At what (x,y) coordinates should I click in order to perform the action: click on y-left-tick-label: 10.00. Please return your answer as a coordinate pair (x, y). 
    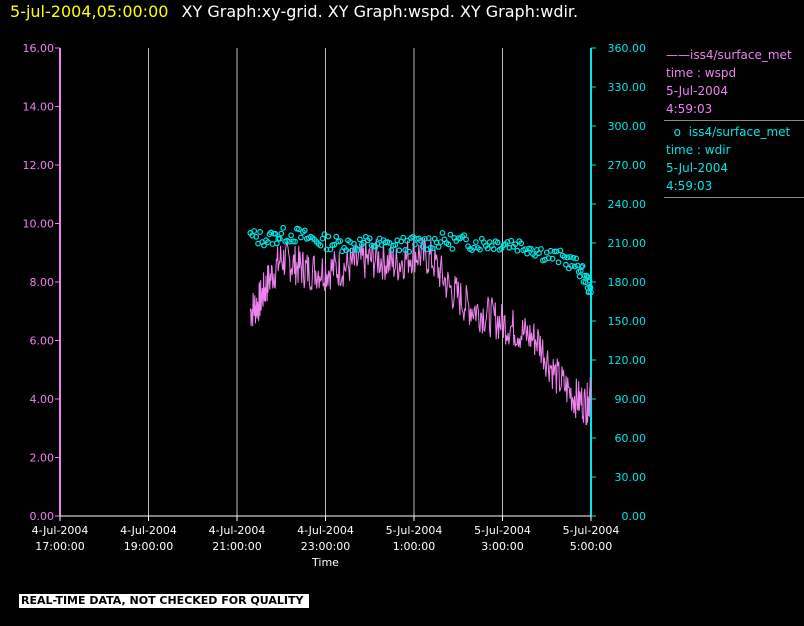
    Looking at the image, I should click on (39, 224).